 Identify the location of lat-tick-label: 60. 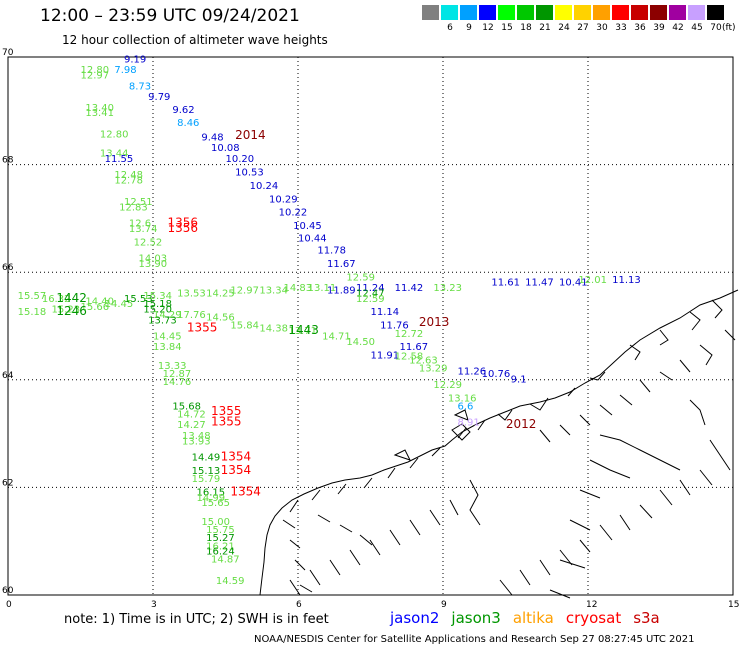
(8, 591).